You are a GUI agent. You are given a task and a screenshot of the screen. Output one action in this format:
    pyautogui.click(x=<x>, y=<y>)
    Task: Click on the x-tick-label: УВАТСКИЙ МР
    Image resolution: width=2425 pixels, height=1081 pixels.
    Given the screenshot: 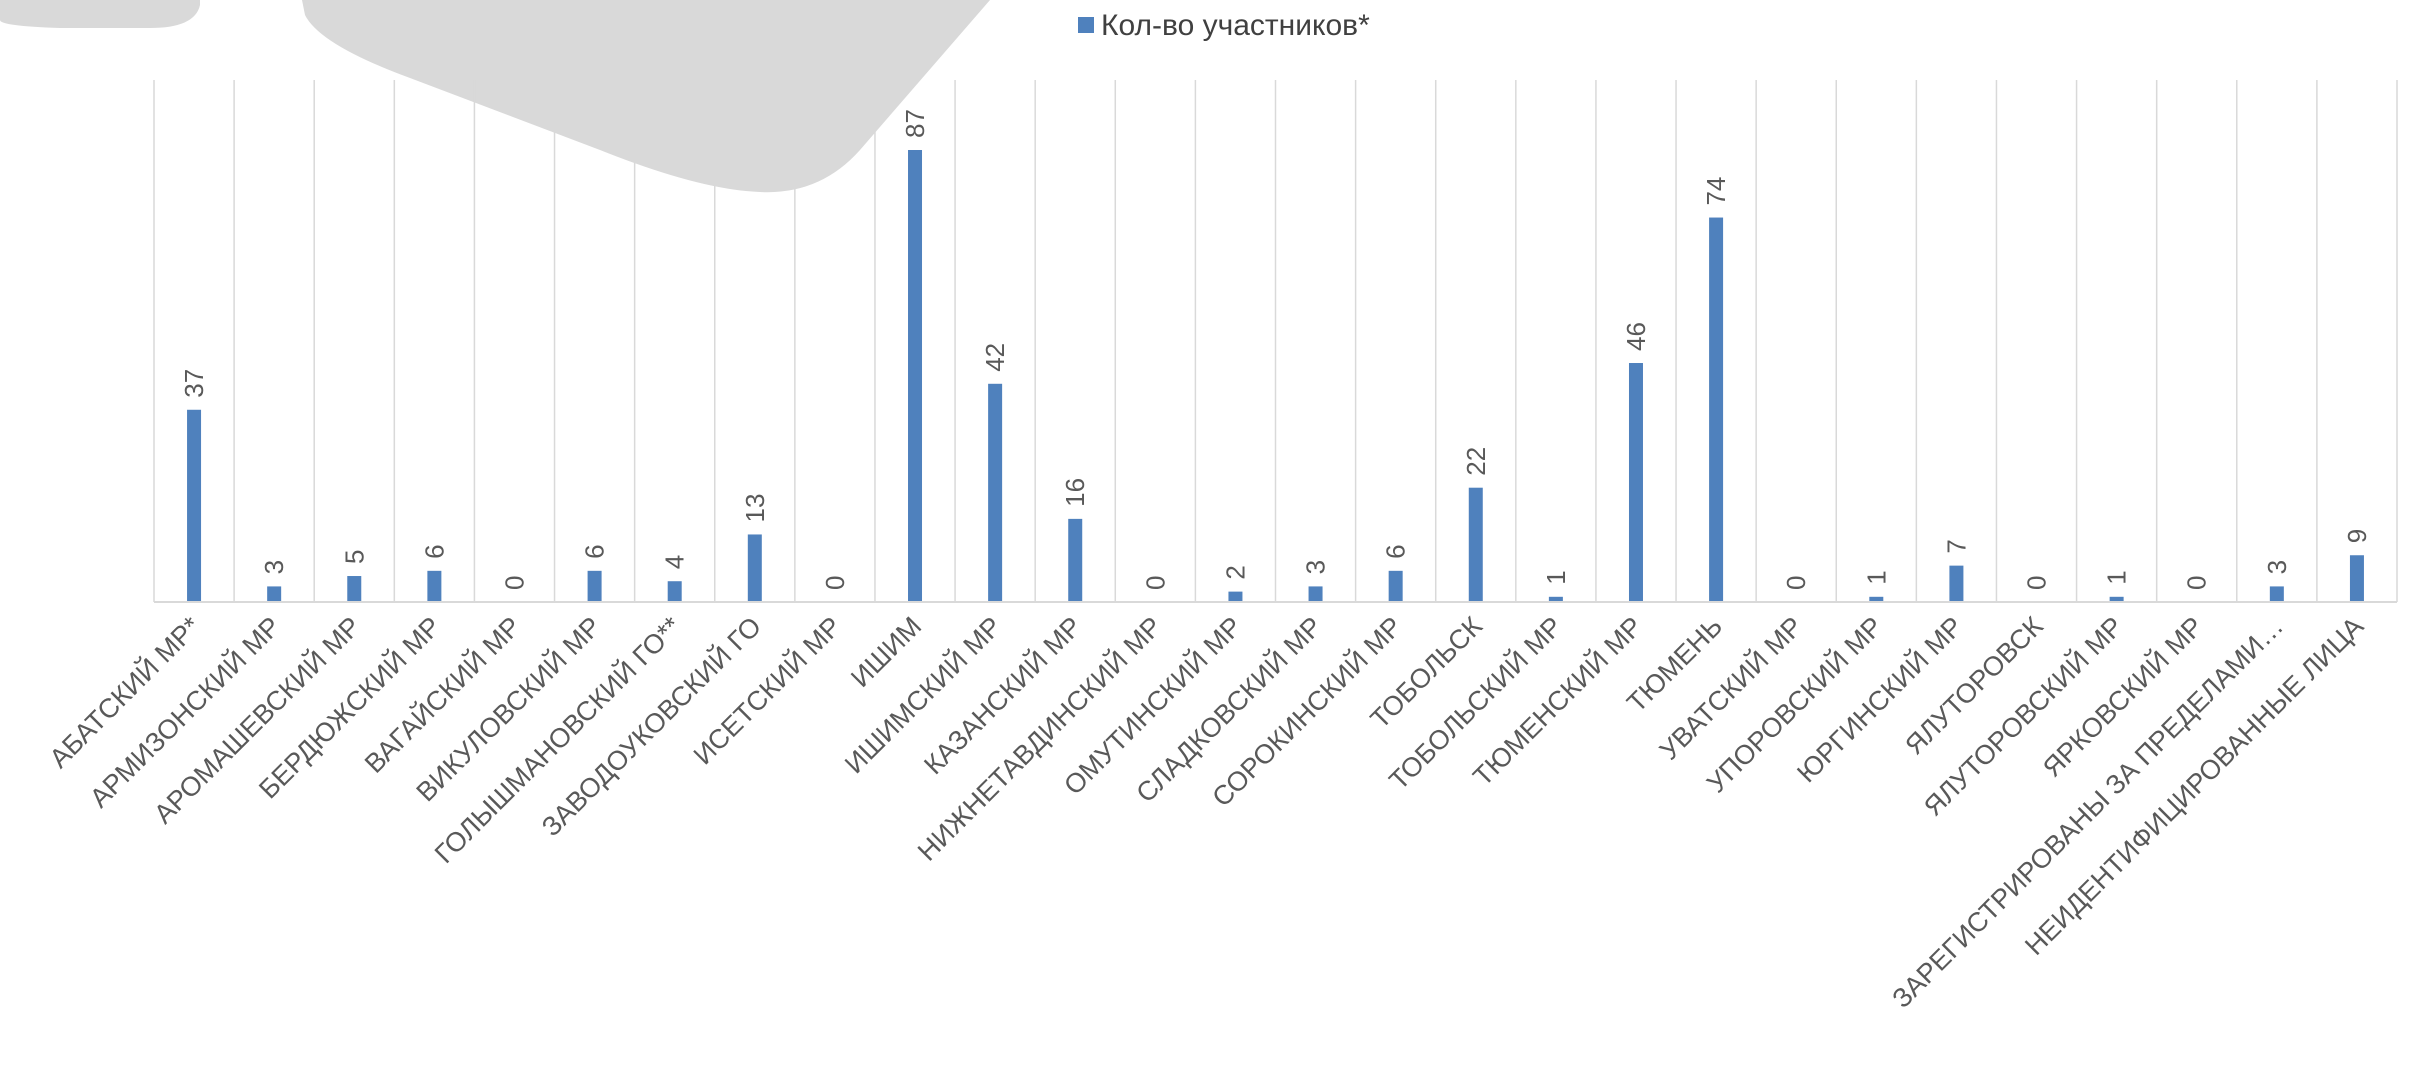 What is the action you would take?
    pyautogui.click(x=1730, y=687)
    